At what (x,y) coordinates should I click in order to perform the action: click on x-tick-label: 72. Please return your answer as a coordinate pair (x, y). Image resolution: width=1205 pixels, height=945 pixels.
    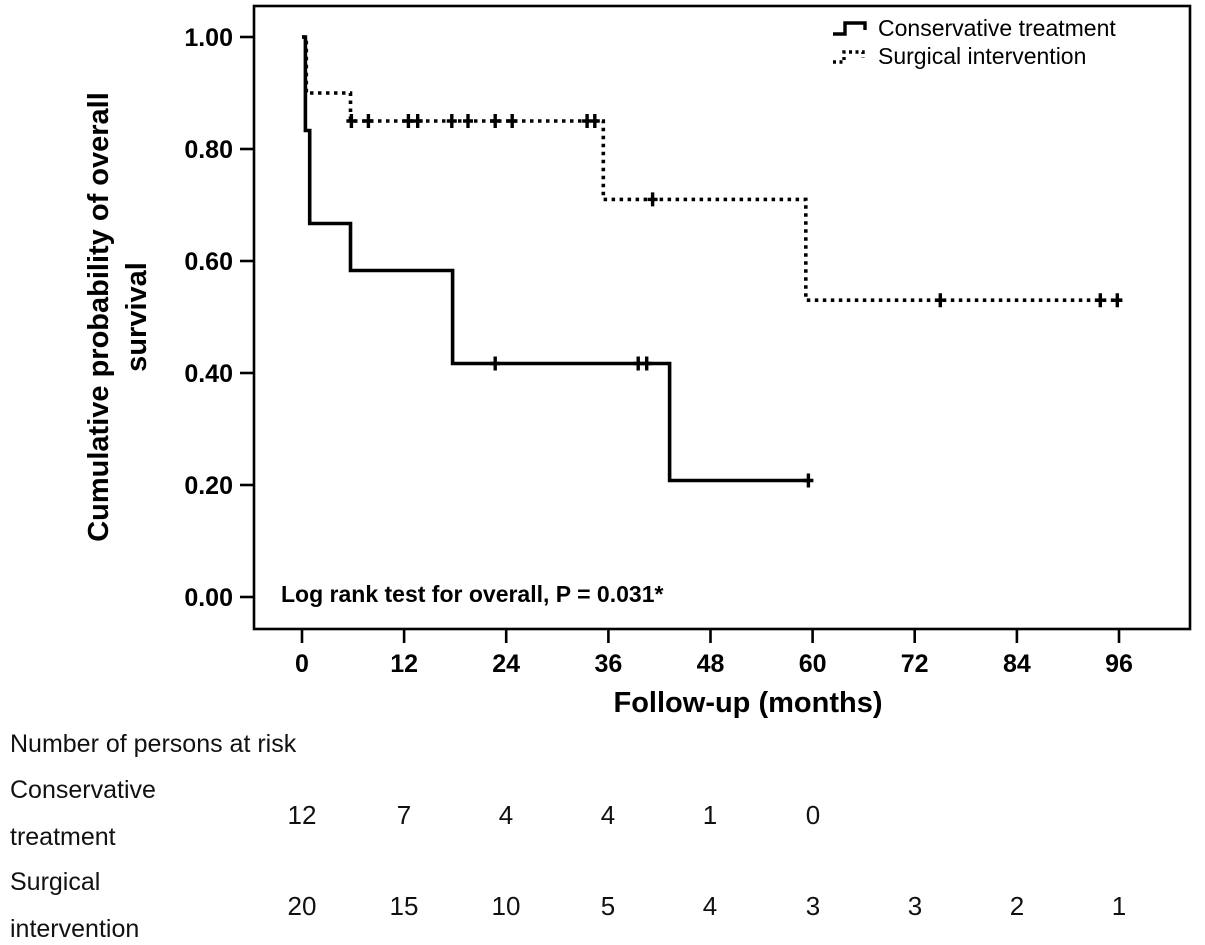
    Looking at the image, I should click on (915, 664).